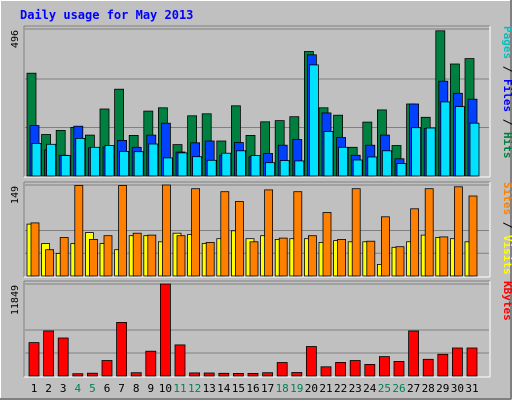  Describe the element at coordinates (428, 388) in the screenshot. I see `day-label-28: 28` at that location.